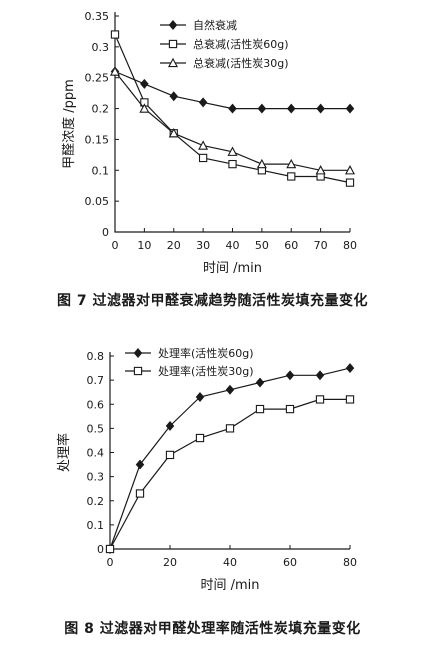 The height and width of the screenshot is (659, 425). What do you see at coordinates (97, 78) in the screenshot?
I see `y-tick-label: 0.25` at bounding box center [97, 78].